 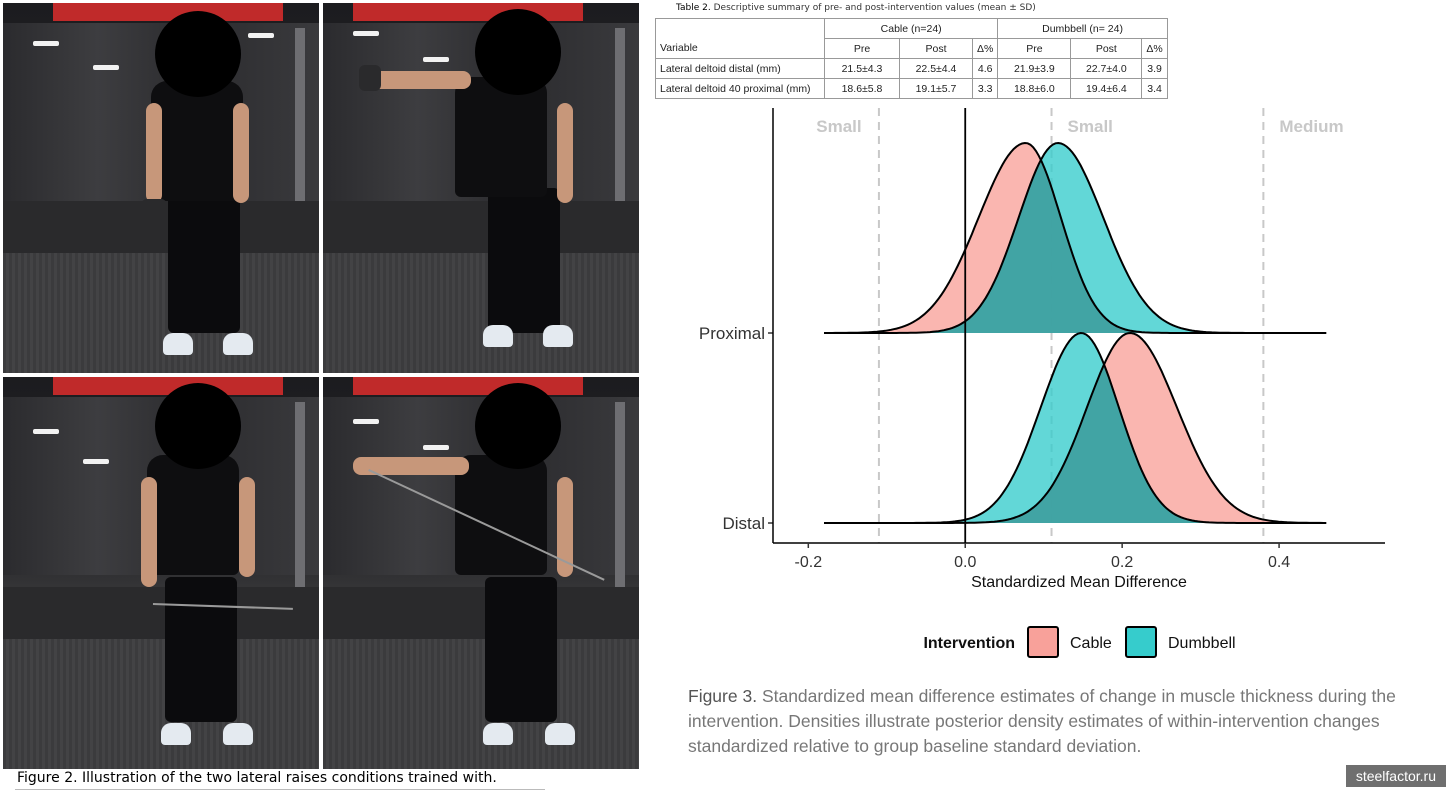 I want to click on col-header-variable: Variable, so click(x=740, y=48).